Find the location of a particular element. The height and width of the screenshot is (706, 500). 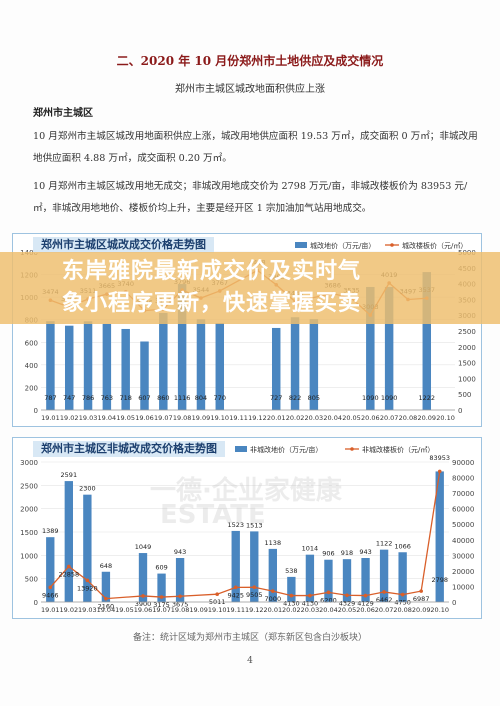

y-tick-right: 2000 is located at coordinates (467, 348).